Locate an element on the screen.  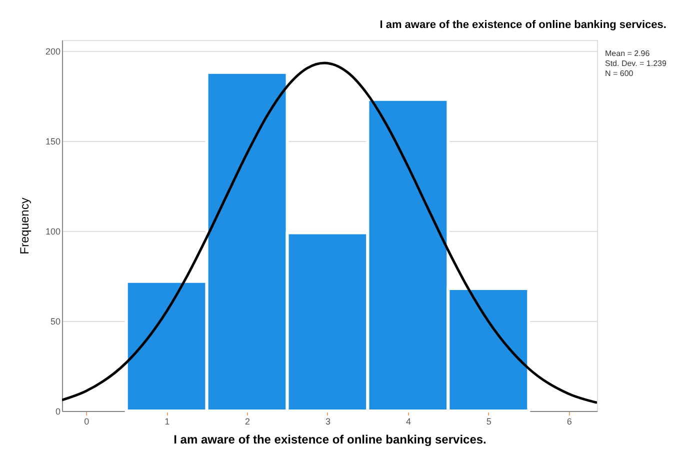
text: Mean = 2.96 is located at coordinates (627, 53).